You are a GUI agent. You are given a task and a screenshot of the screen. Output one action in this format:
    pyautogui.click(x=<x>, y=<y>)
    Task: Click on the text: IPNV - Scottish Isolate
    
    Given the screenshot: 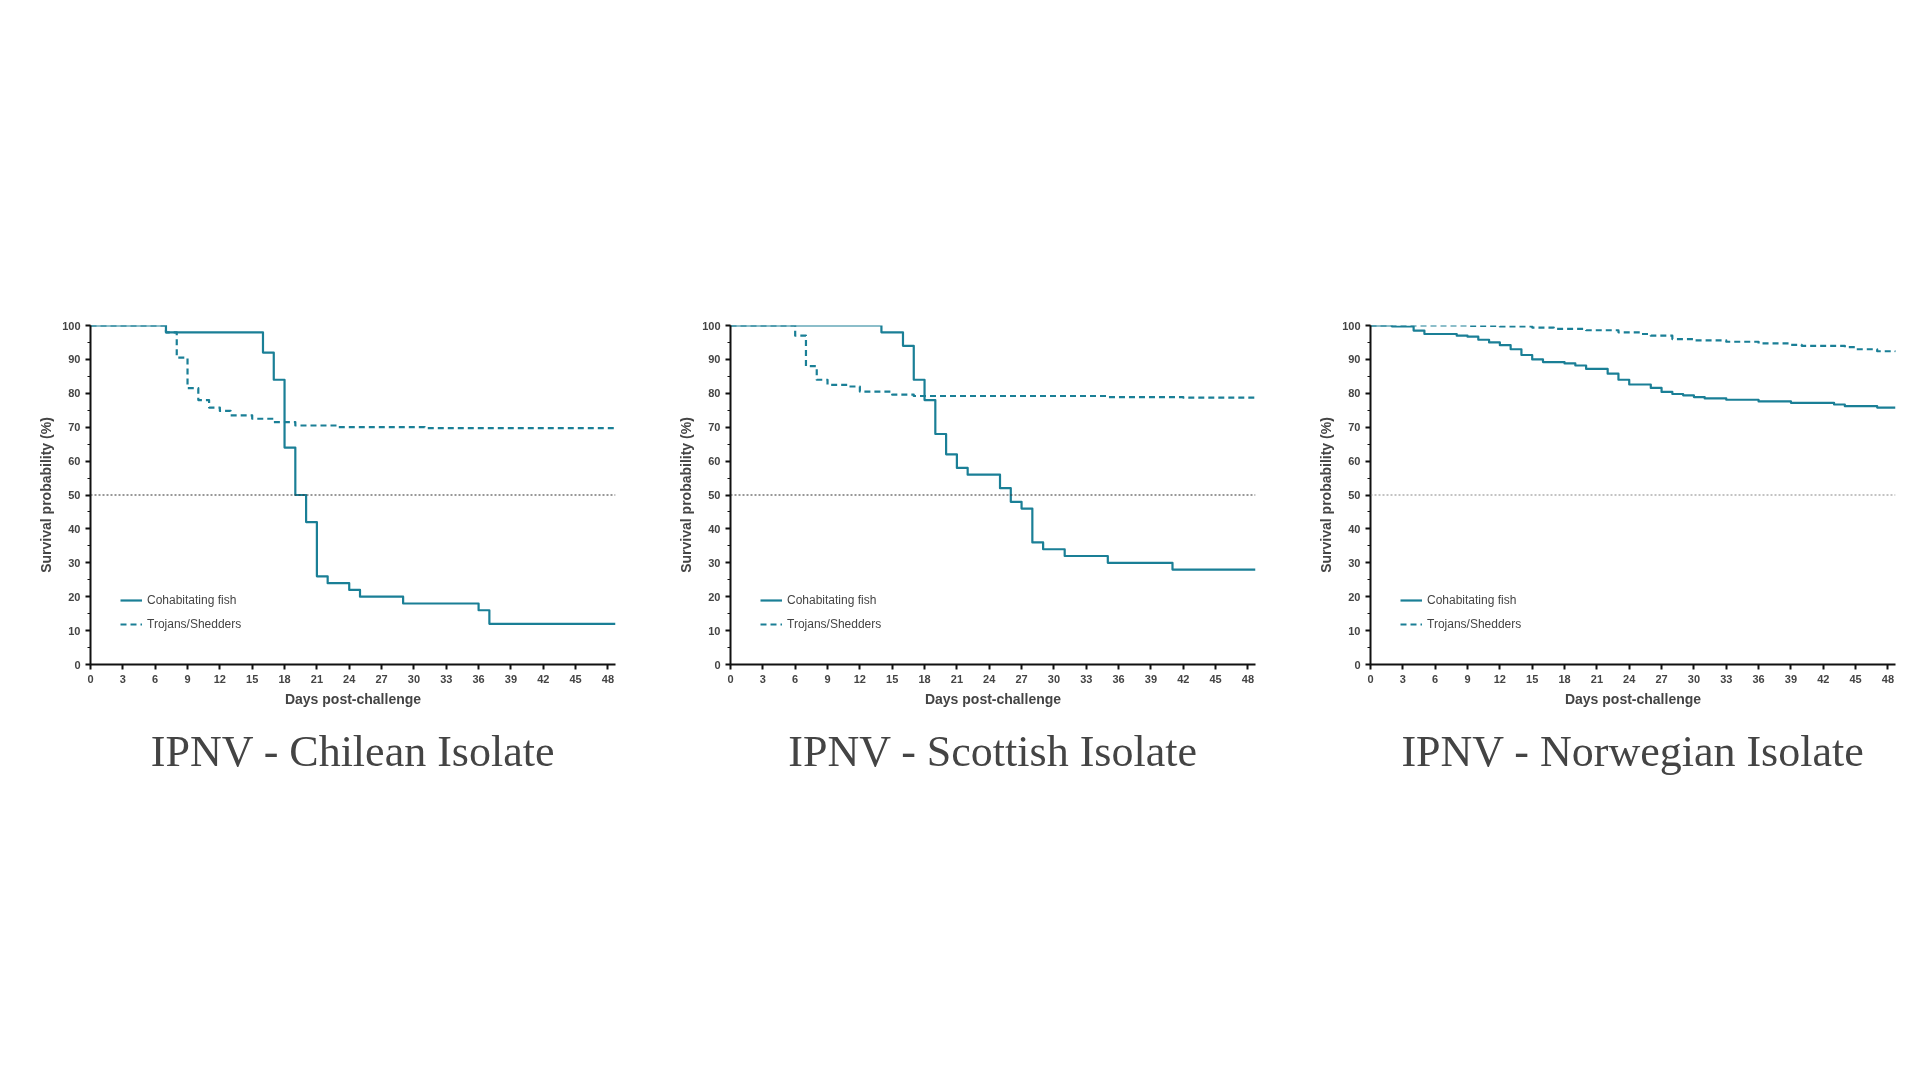 What is the action you would take?
    pyautogui.click(x=992, y=751)
    